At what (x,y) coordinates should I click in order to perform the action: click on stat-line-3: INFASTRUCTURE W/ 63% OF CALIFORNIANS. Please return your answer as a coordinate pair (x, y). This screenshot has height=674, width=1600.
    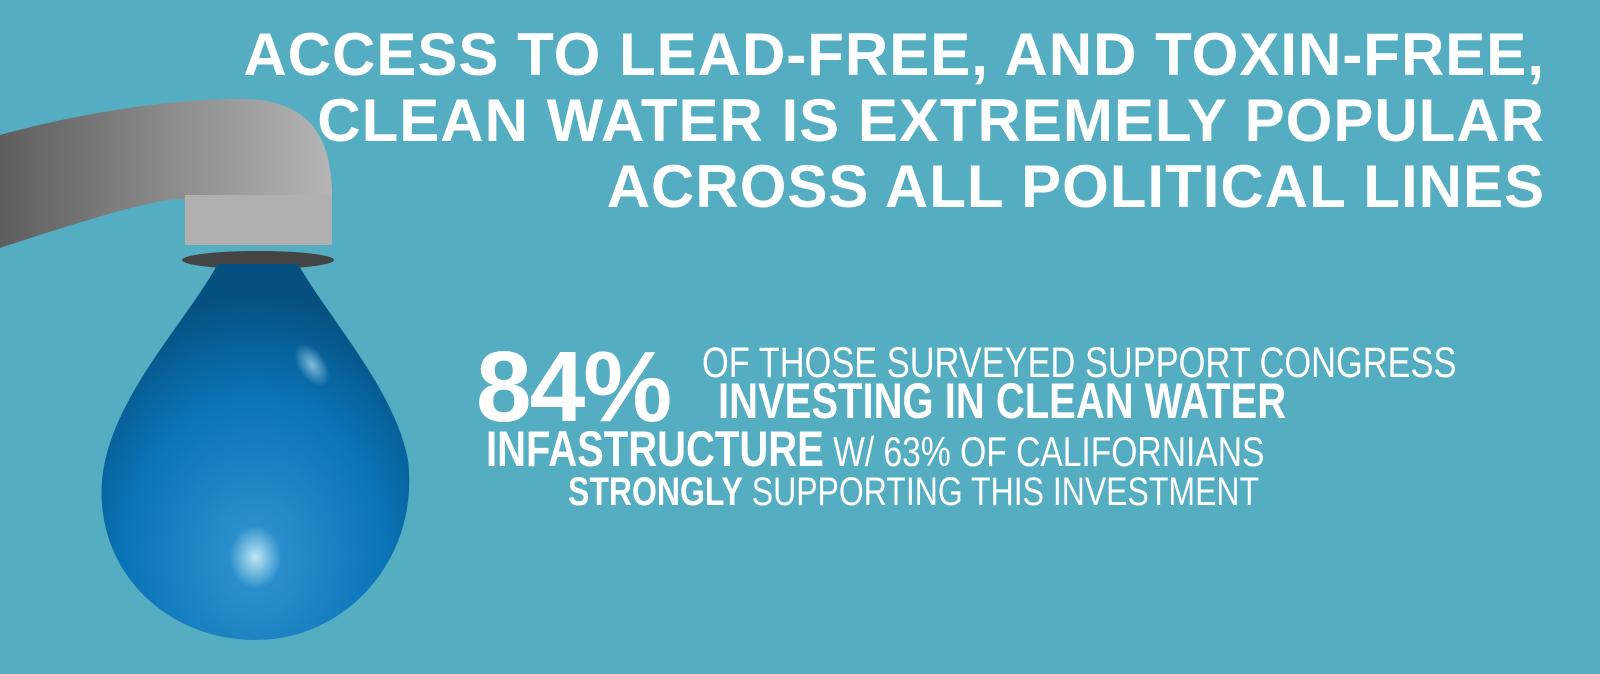
    Looking at the image, I should click on (972, 449).